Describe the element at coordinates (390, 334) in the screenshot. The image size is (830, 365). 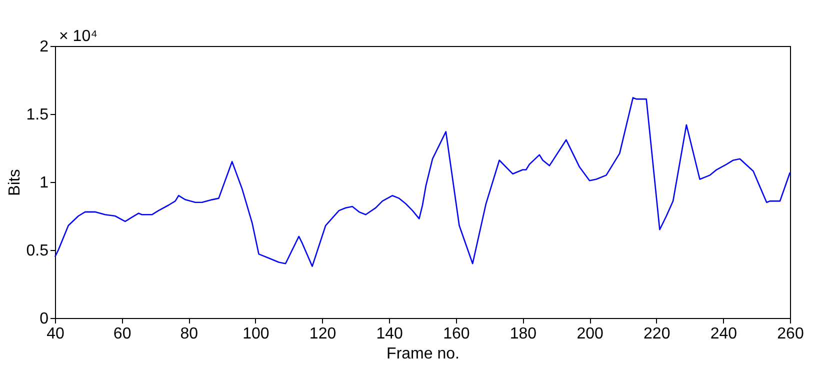
I see `x-tick-label: 140` at that location.